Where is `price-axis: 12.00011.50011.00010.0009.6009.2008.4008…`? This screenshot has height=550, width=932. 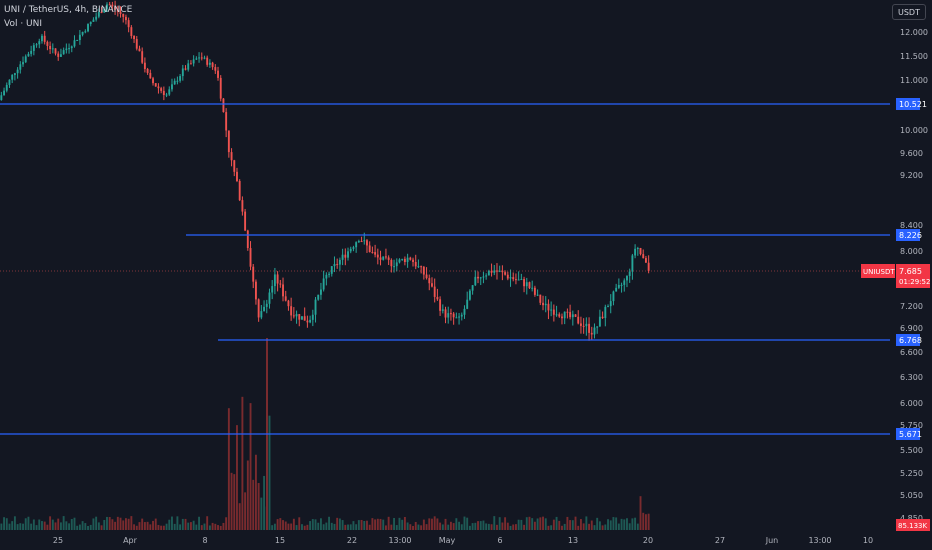
price-axis: 12.00011.50011.00010.0009.6009.2008.4008… is located at coordinates (896, 275).